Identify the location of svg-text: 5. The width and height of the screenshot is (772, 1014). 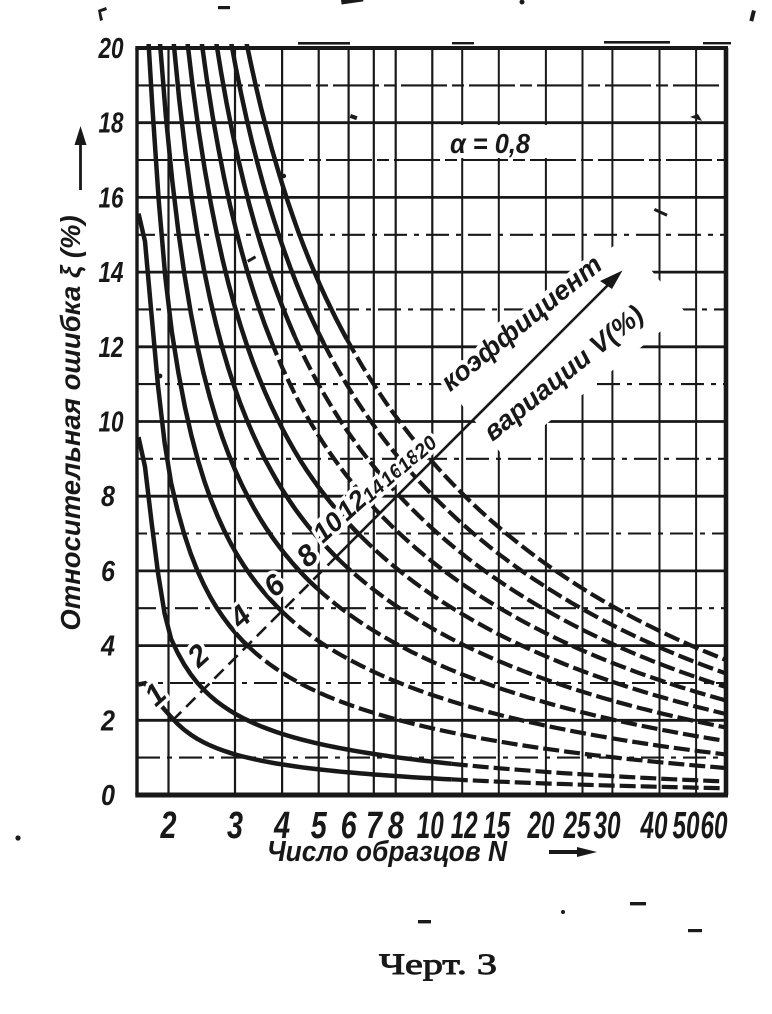
(319, 826).